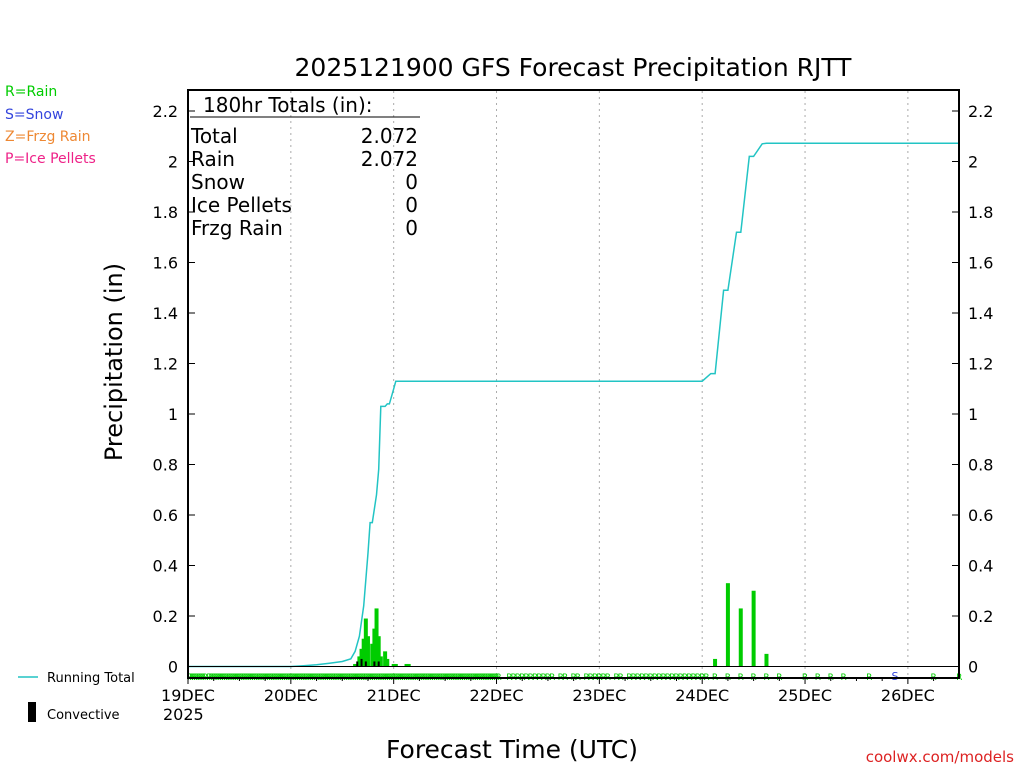  I want to click on x-tick-label: 21DEC, so click(394, 695).